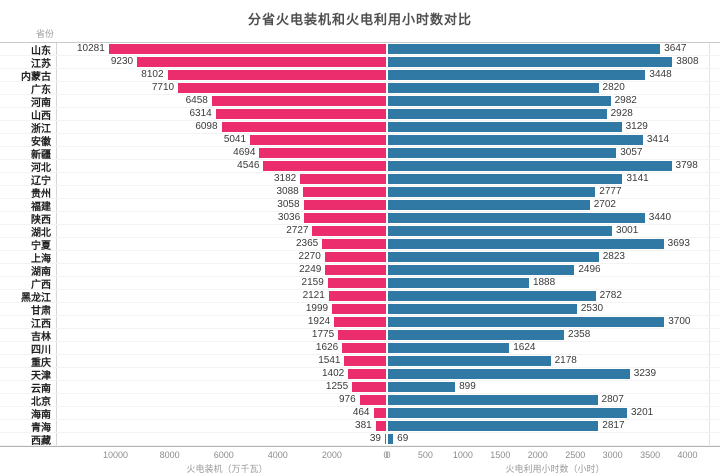 The height and width of the screenshot is (476, 720). Describe the element at coordinates (613, 87) in the screenshot. I see `hours-value: 2820` at that location.